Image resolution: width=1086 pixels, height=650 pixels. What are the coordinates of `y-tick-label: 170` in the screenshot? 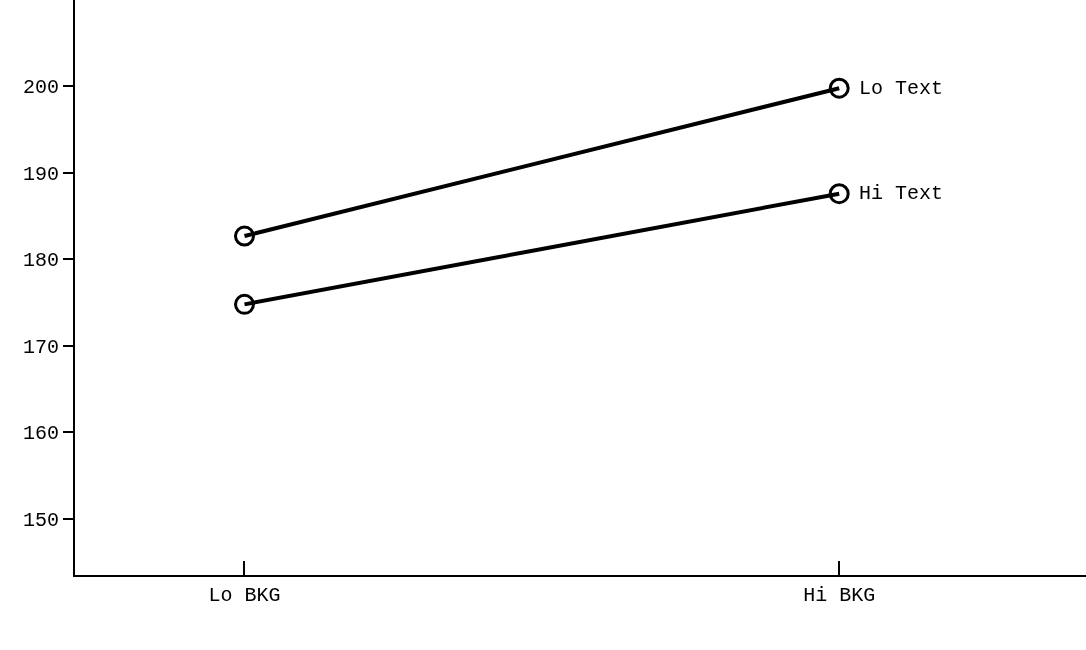 It's located at (40, 347).